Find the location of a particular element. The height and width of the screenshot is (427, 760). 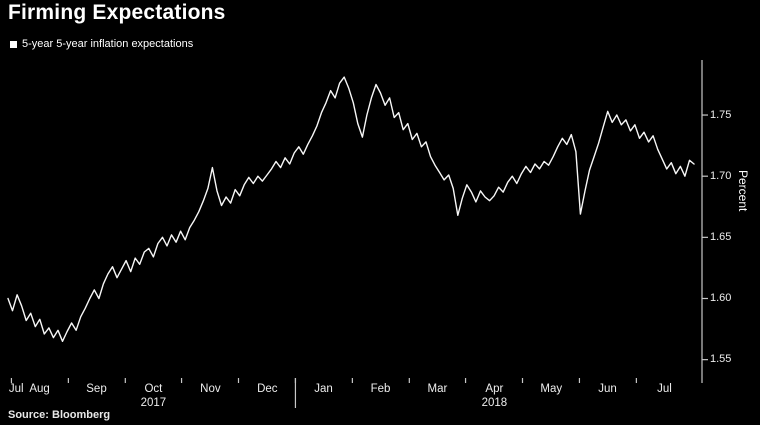

source-attribution: Source: Bloomberg is located at coordinates (59, 415).